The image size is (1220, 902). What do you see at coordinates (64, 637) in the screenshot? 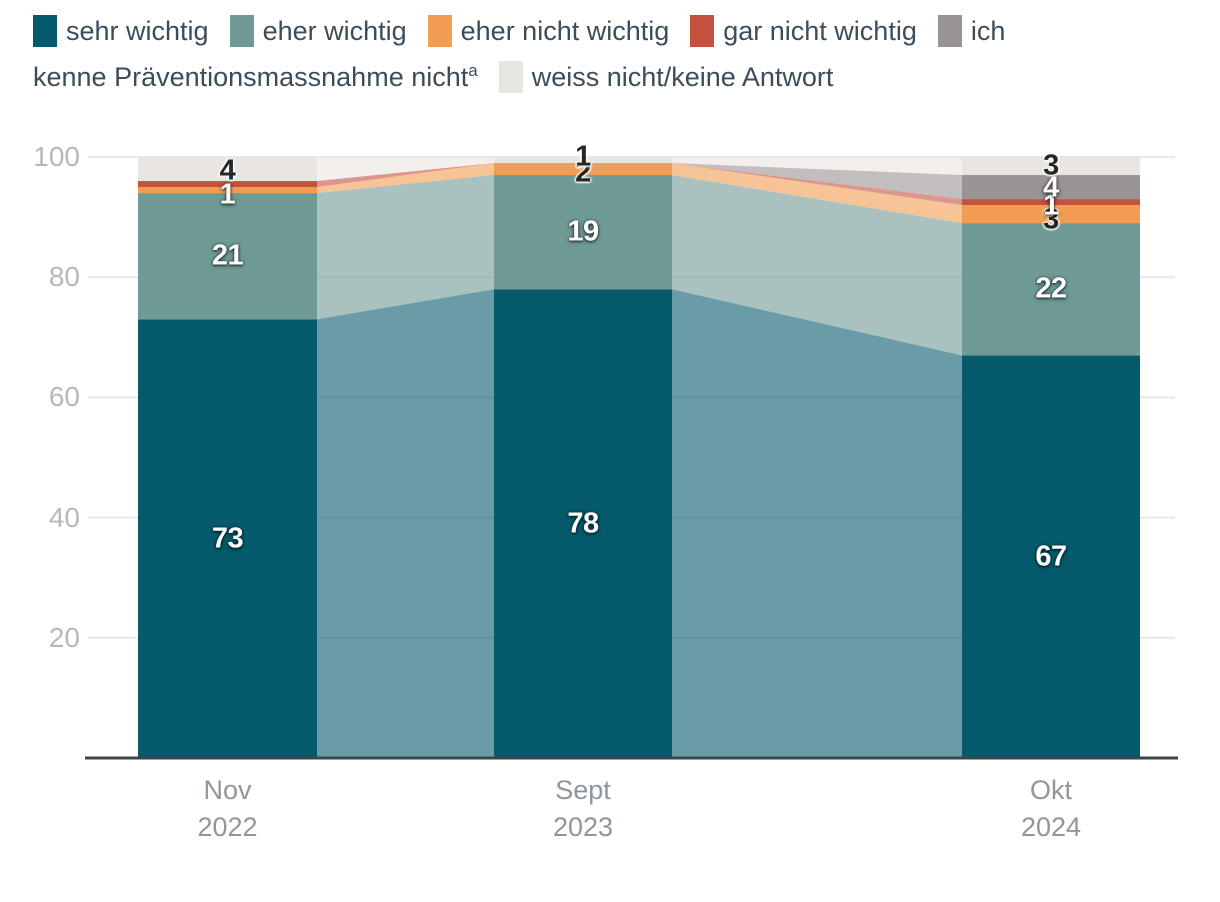
I see `y-tick-label: 20` at bounding box center [64, 637].